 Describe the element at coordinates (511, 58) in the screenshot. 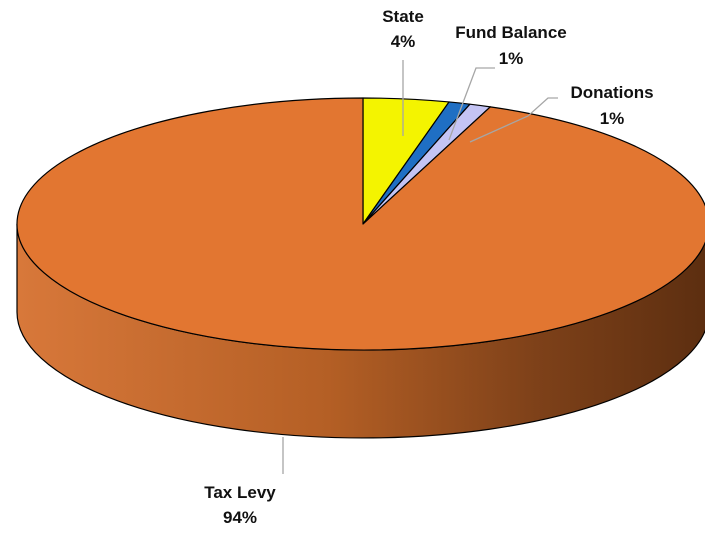

I see `slice-percent-fund-balance: 1%` at that location.